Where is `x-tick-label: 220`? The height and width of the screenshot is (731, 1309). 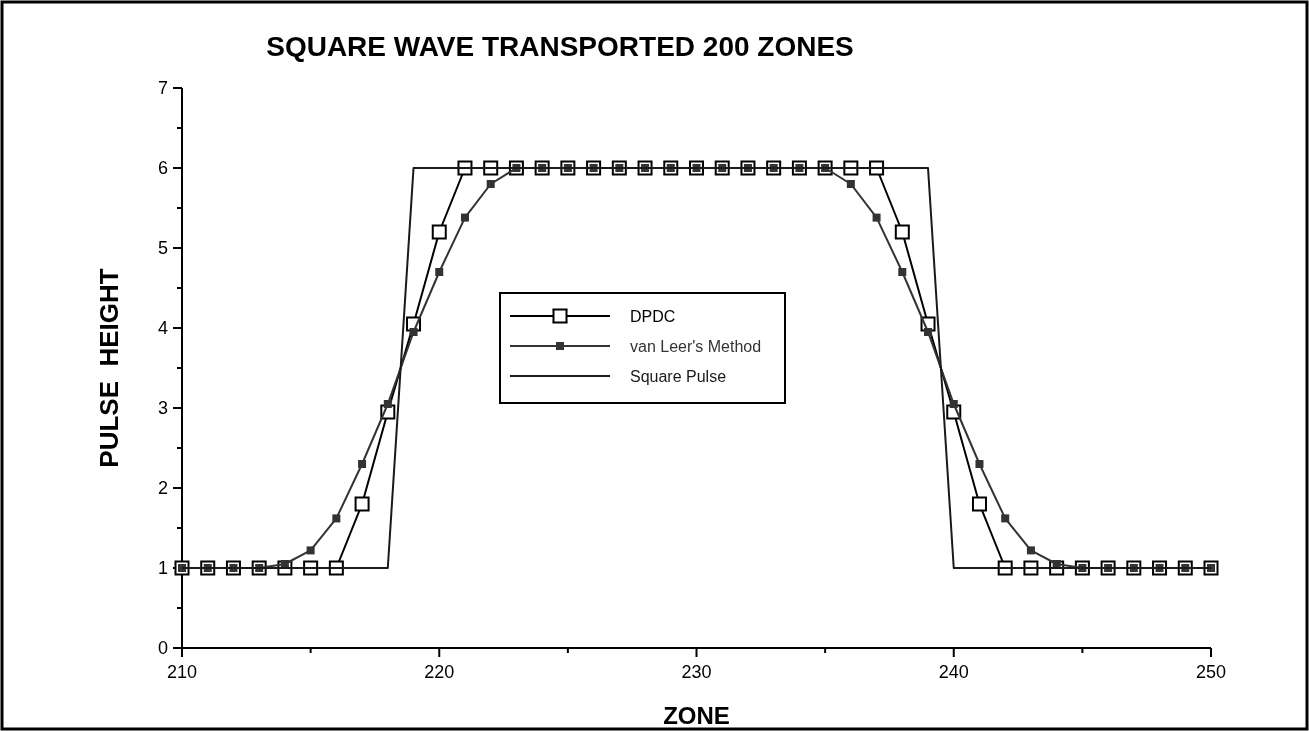 x-tick-label: 220 is located at coordinates (439, 672).